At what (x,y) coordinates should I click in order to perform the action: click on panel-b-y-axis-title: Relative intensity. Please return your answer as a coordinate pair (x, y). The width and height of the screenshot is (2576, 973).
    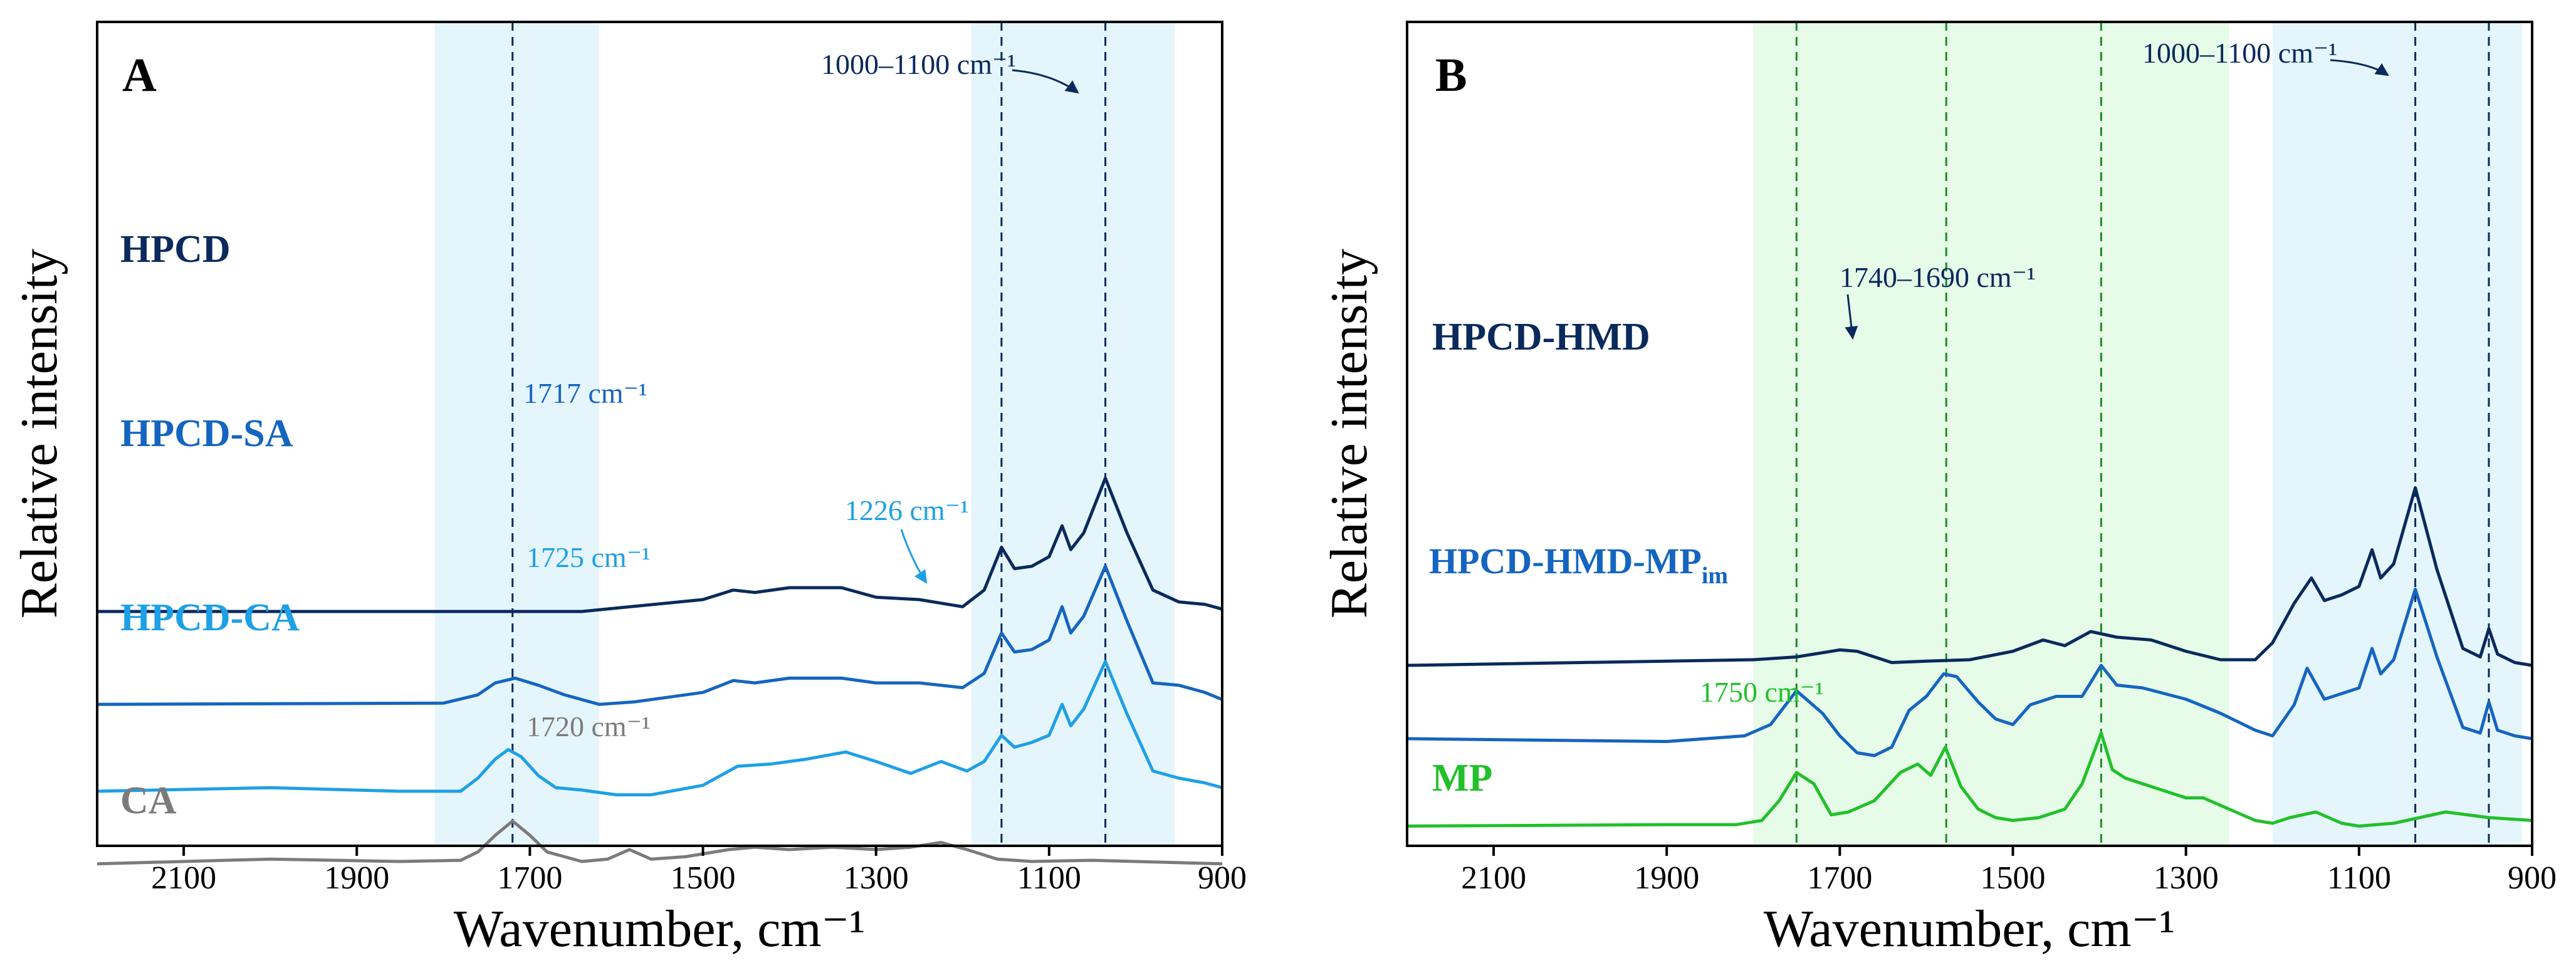
    Looking at the image, I should click on (1349, 433).